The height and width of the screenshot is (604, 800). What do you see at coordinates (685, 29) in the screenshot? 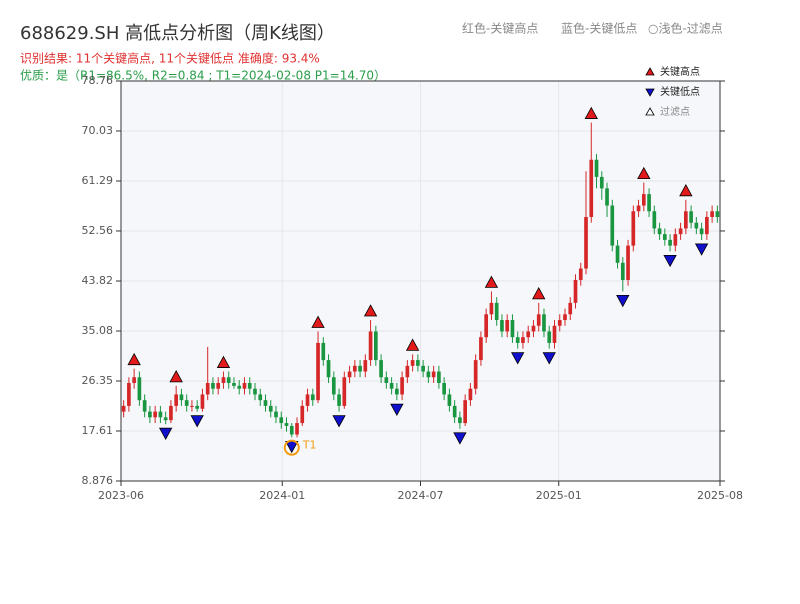
I see `header-legend: ○浅色-过滤点` at bounding box center [685, 29].